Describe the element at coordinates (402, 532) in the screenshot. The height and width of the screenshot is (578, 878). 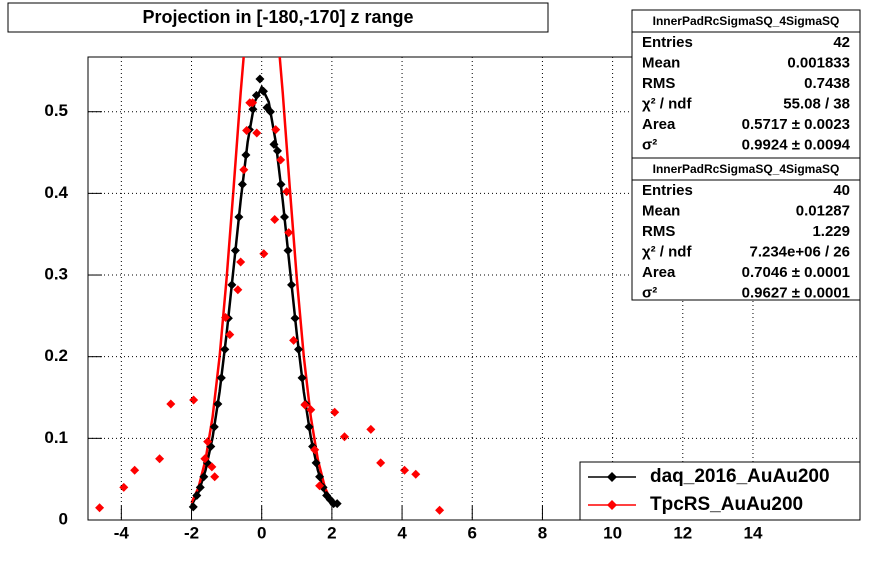
I see `x-tick-label: 4` at that location.